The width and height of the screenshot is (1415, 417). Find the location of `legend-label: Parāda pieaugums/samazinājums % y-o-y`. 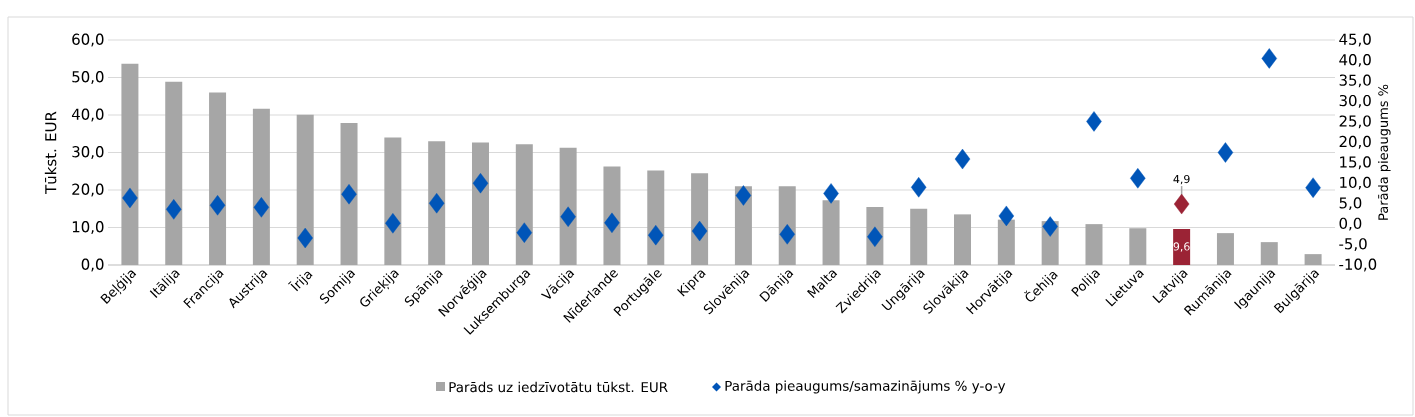

legend-label: Parāda pieaugums/samazinājums % y-o-y is located at coordinates (865, 387).